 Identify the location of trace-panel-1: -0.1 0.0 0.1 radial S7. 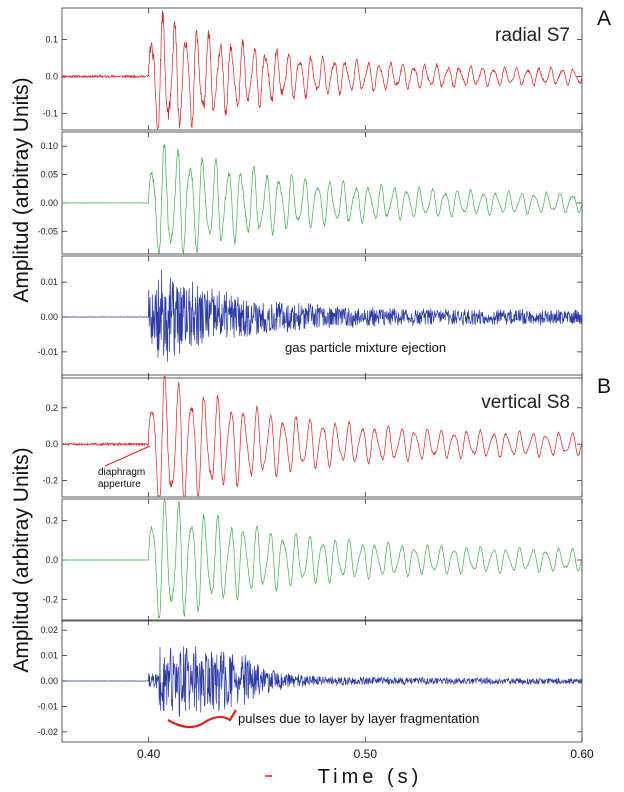
(312, 69).